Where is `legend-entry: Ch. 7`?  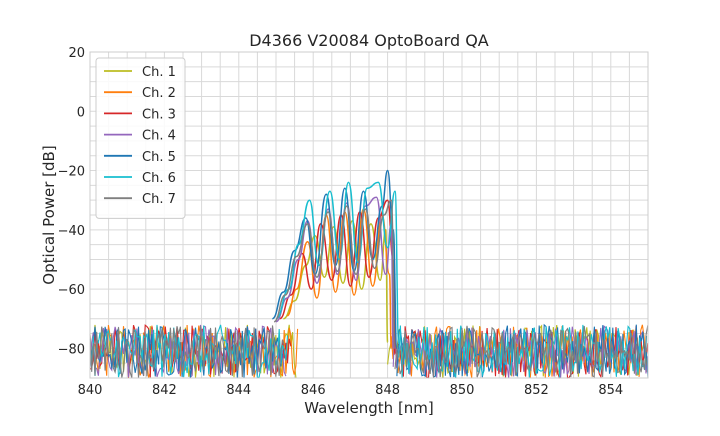 legend-entry: Ch. 7 is located at coordinates (159, 199).